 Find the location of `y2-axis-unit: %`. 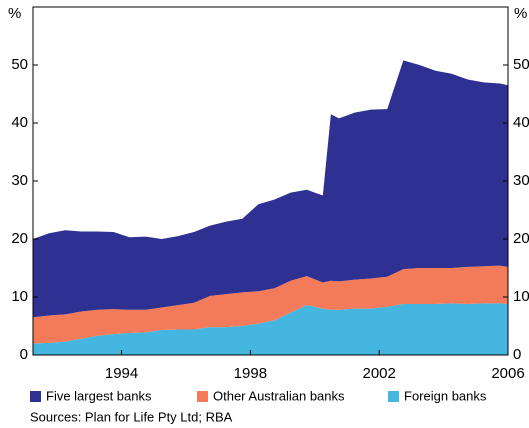

y2-axis-unit: % is located at coordinates (520, 13).